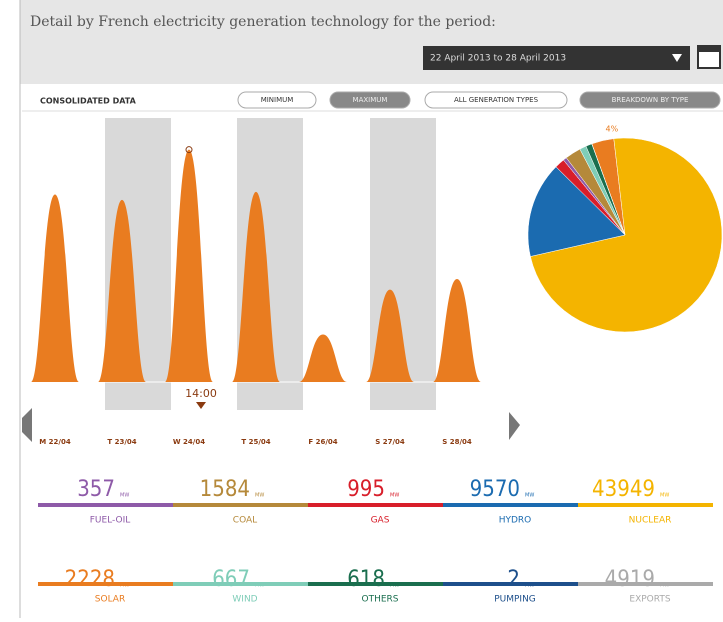 This screenshot has width=723, height=622. I want to click on pie-label: 4%, so click(612, 128).